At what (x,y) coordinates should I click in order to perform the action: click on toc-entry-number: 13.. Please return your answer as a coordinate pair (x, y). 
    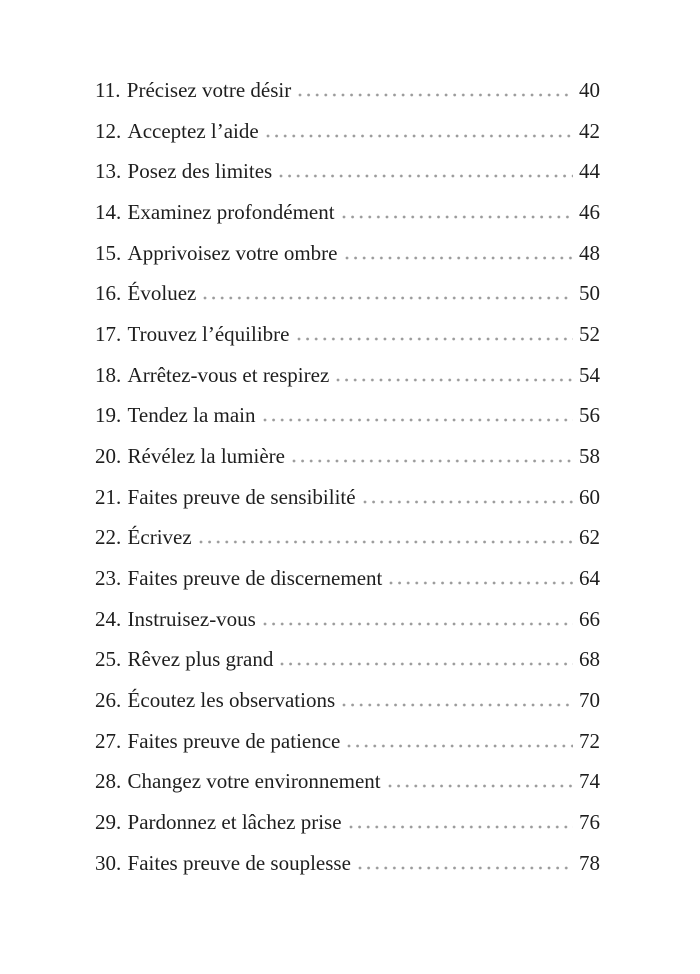
    Looking at the image, I should click on (108, 171).